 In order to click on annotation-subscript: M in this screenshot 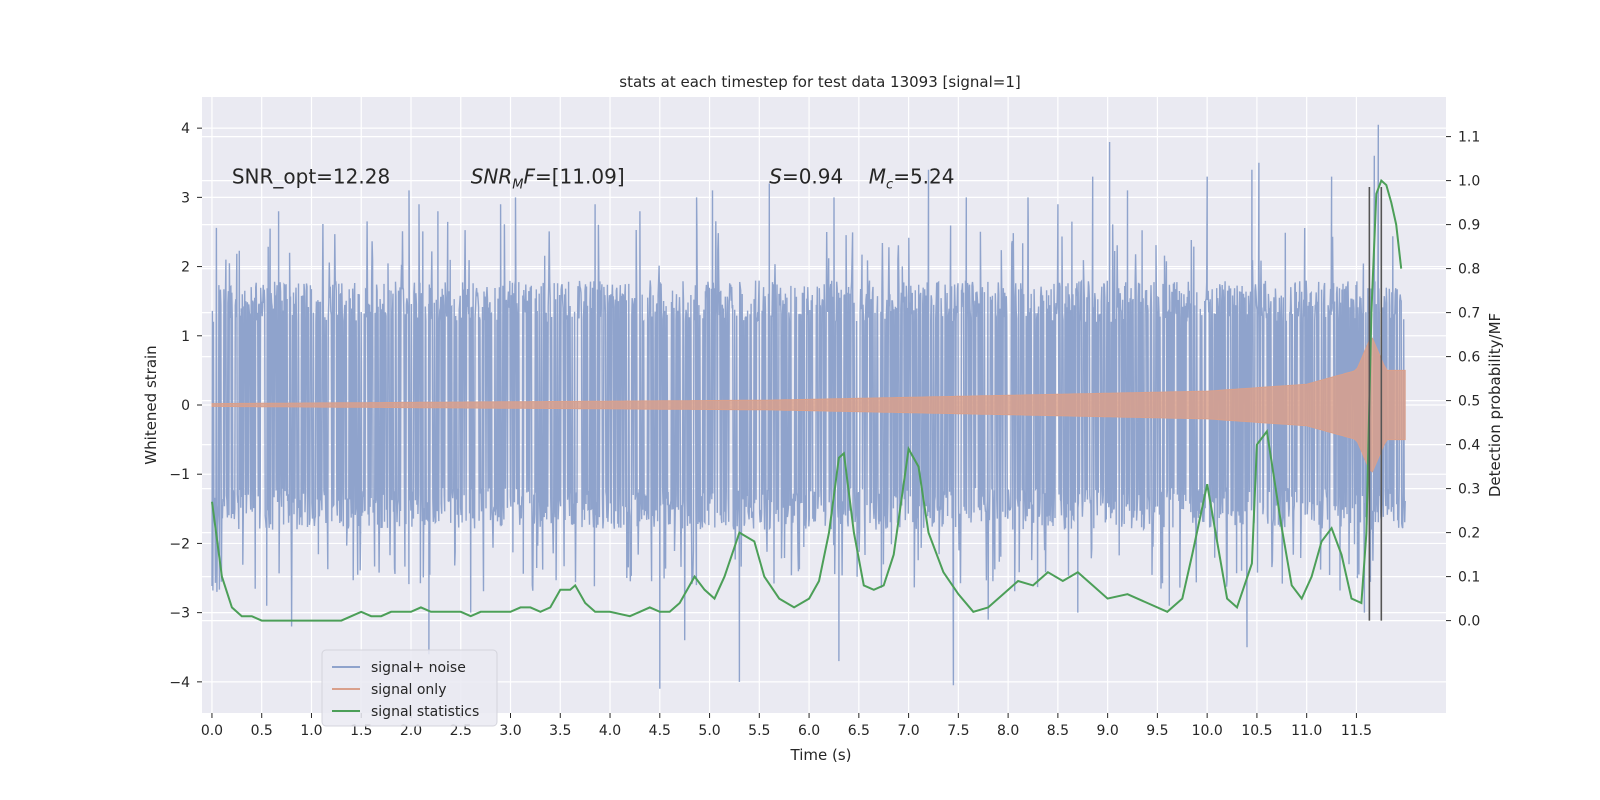, I will do `click(517, 185)`.